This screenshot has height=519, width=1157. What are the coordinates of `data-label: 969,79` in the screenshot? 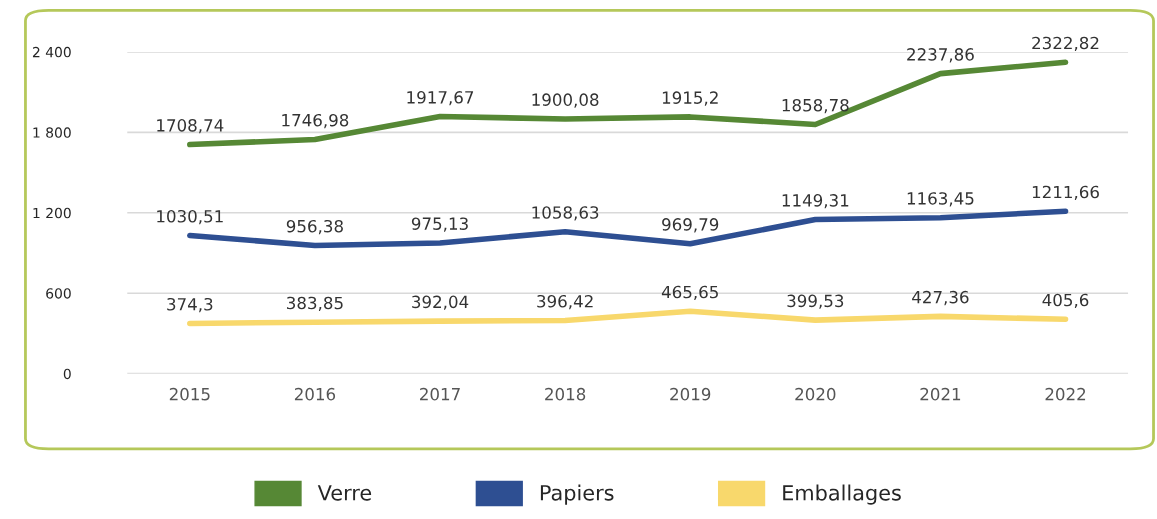 It's located at (690, 225).